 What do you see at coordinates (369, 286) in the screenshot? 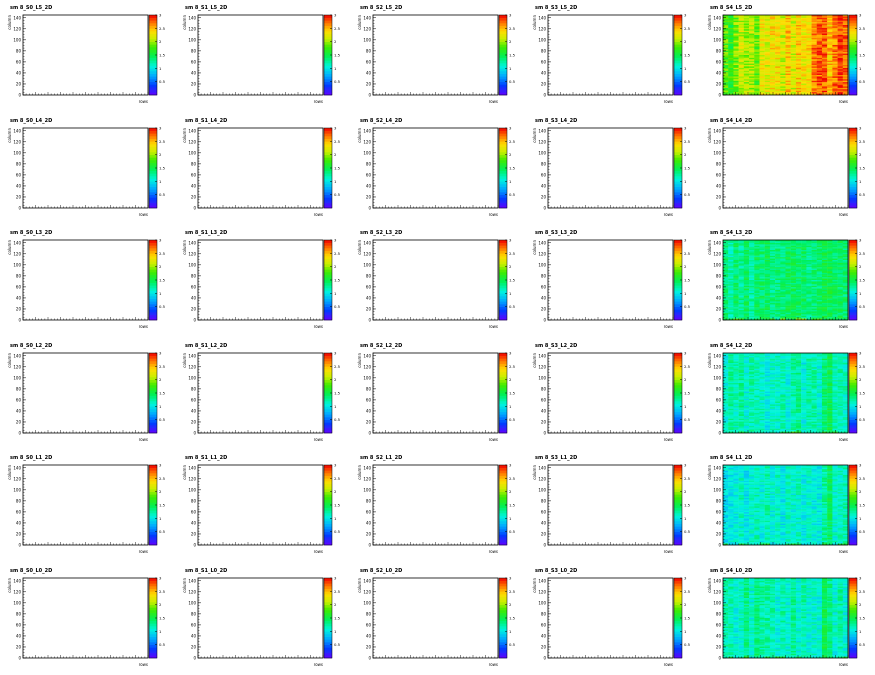
I see `y-tick-label: 60` at bounding box center [369, 286].